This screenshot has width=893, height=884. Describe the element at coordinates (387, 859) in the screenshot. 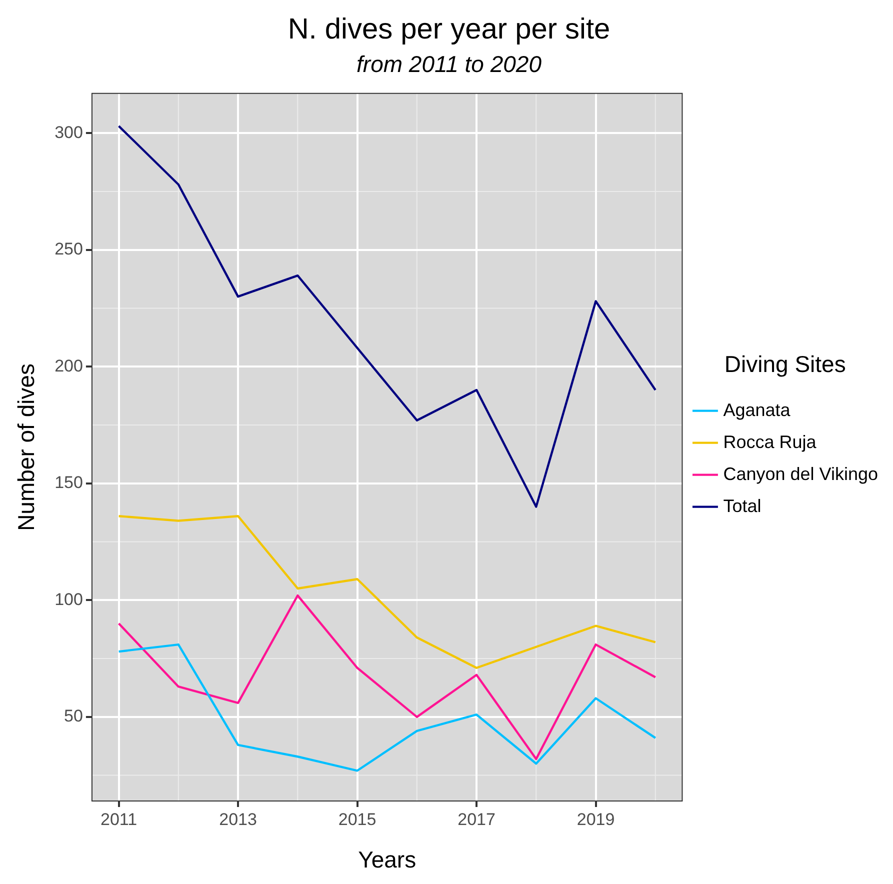

I see `x-axis-title: Years` at that location.